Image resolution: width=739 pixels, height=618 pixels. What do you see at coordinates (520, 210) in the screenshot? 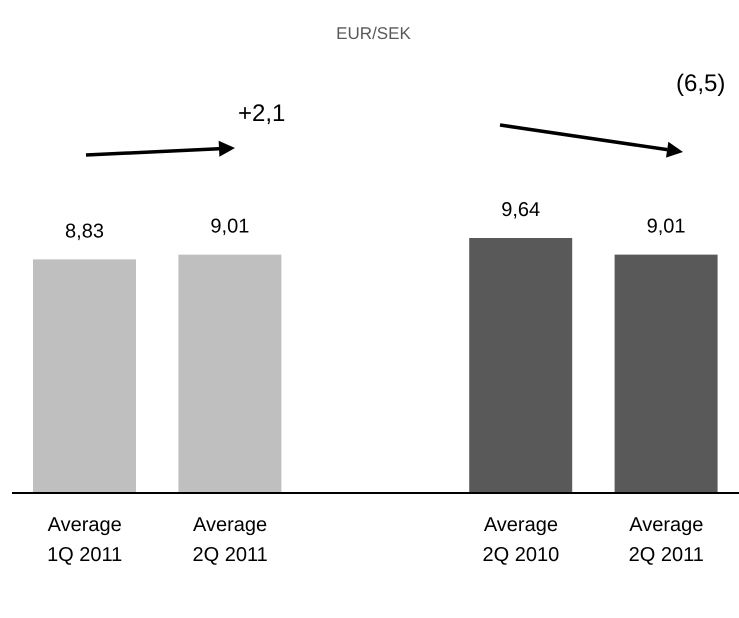
I see `data-label: 9,64` at bounding box center [520, 210].